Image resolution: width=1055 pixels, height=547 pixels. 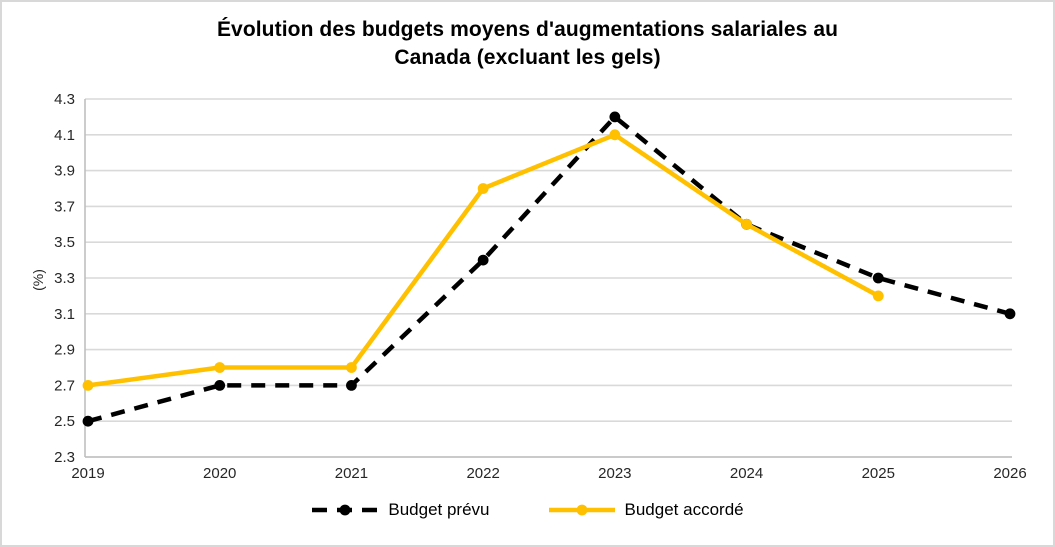 What do you see at coordinates (64, 278) in the screenshot?
I see `y-tick-label: 3.3` at bounding box center [64, 278].